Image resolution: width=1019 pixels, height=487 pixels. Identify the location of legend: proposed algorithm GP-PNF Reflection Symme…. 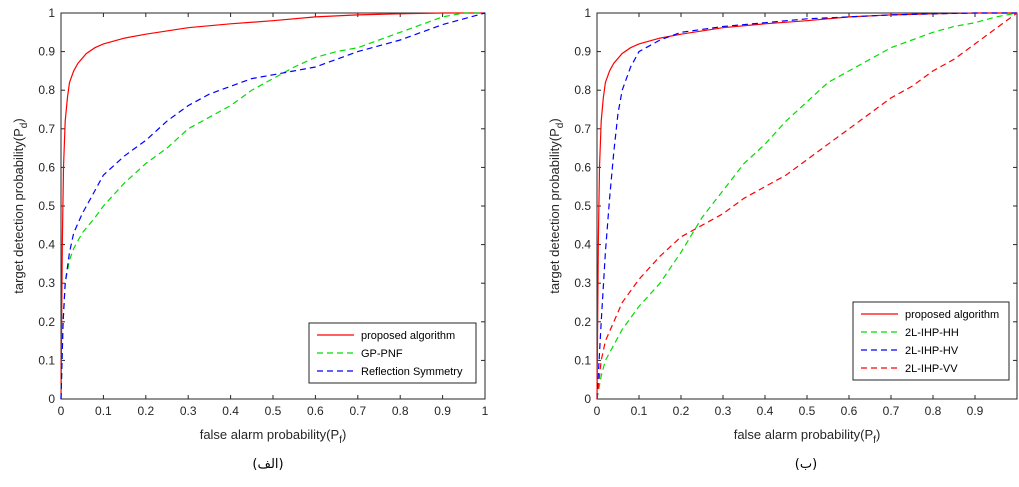
(392, 353).